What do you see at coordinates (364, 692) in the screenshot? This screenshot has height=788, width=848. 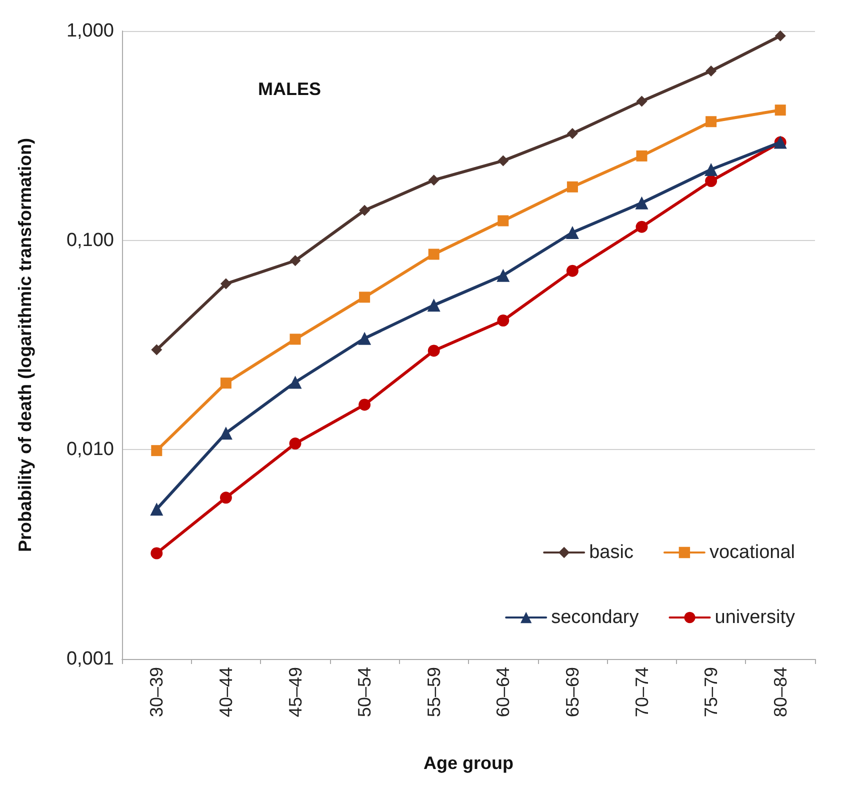 I see `x-tick-label: 50–54` at bounding box center [364, 692].